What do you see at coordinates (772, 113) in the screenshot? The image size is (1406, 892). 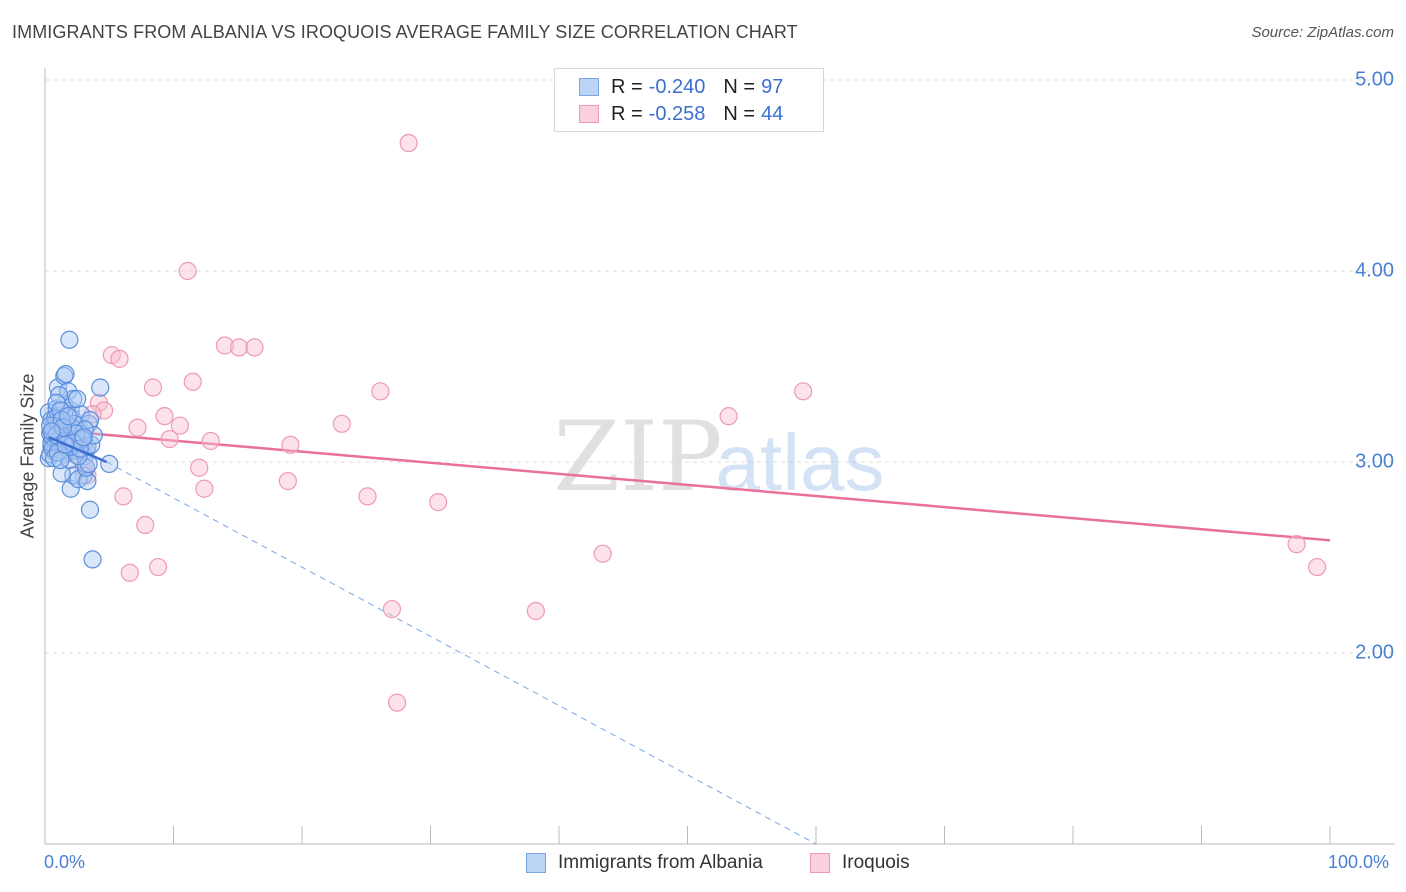 I see `n-value-iroquois: 44` at bounding box center [772, 113].